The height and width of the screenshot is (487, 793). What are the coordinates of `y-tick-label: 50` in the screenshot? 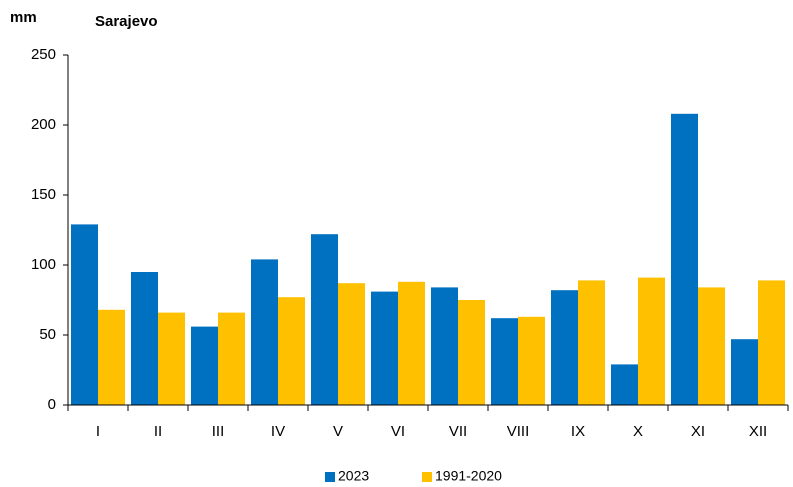 It's located at (47, 334).